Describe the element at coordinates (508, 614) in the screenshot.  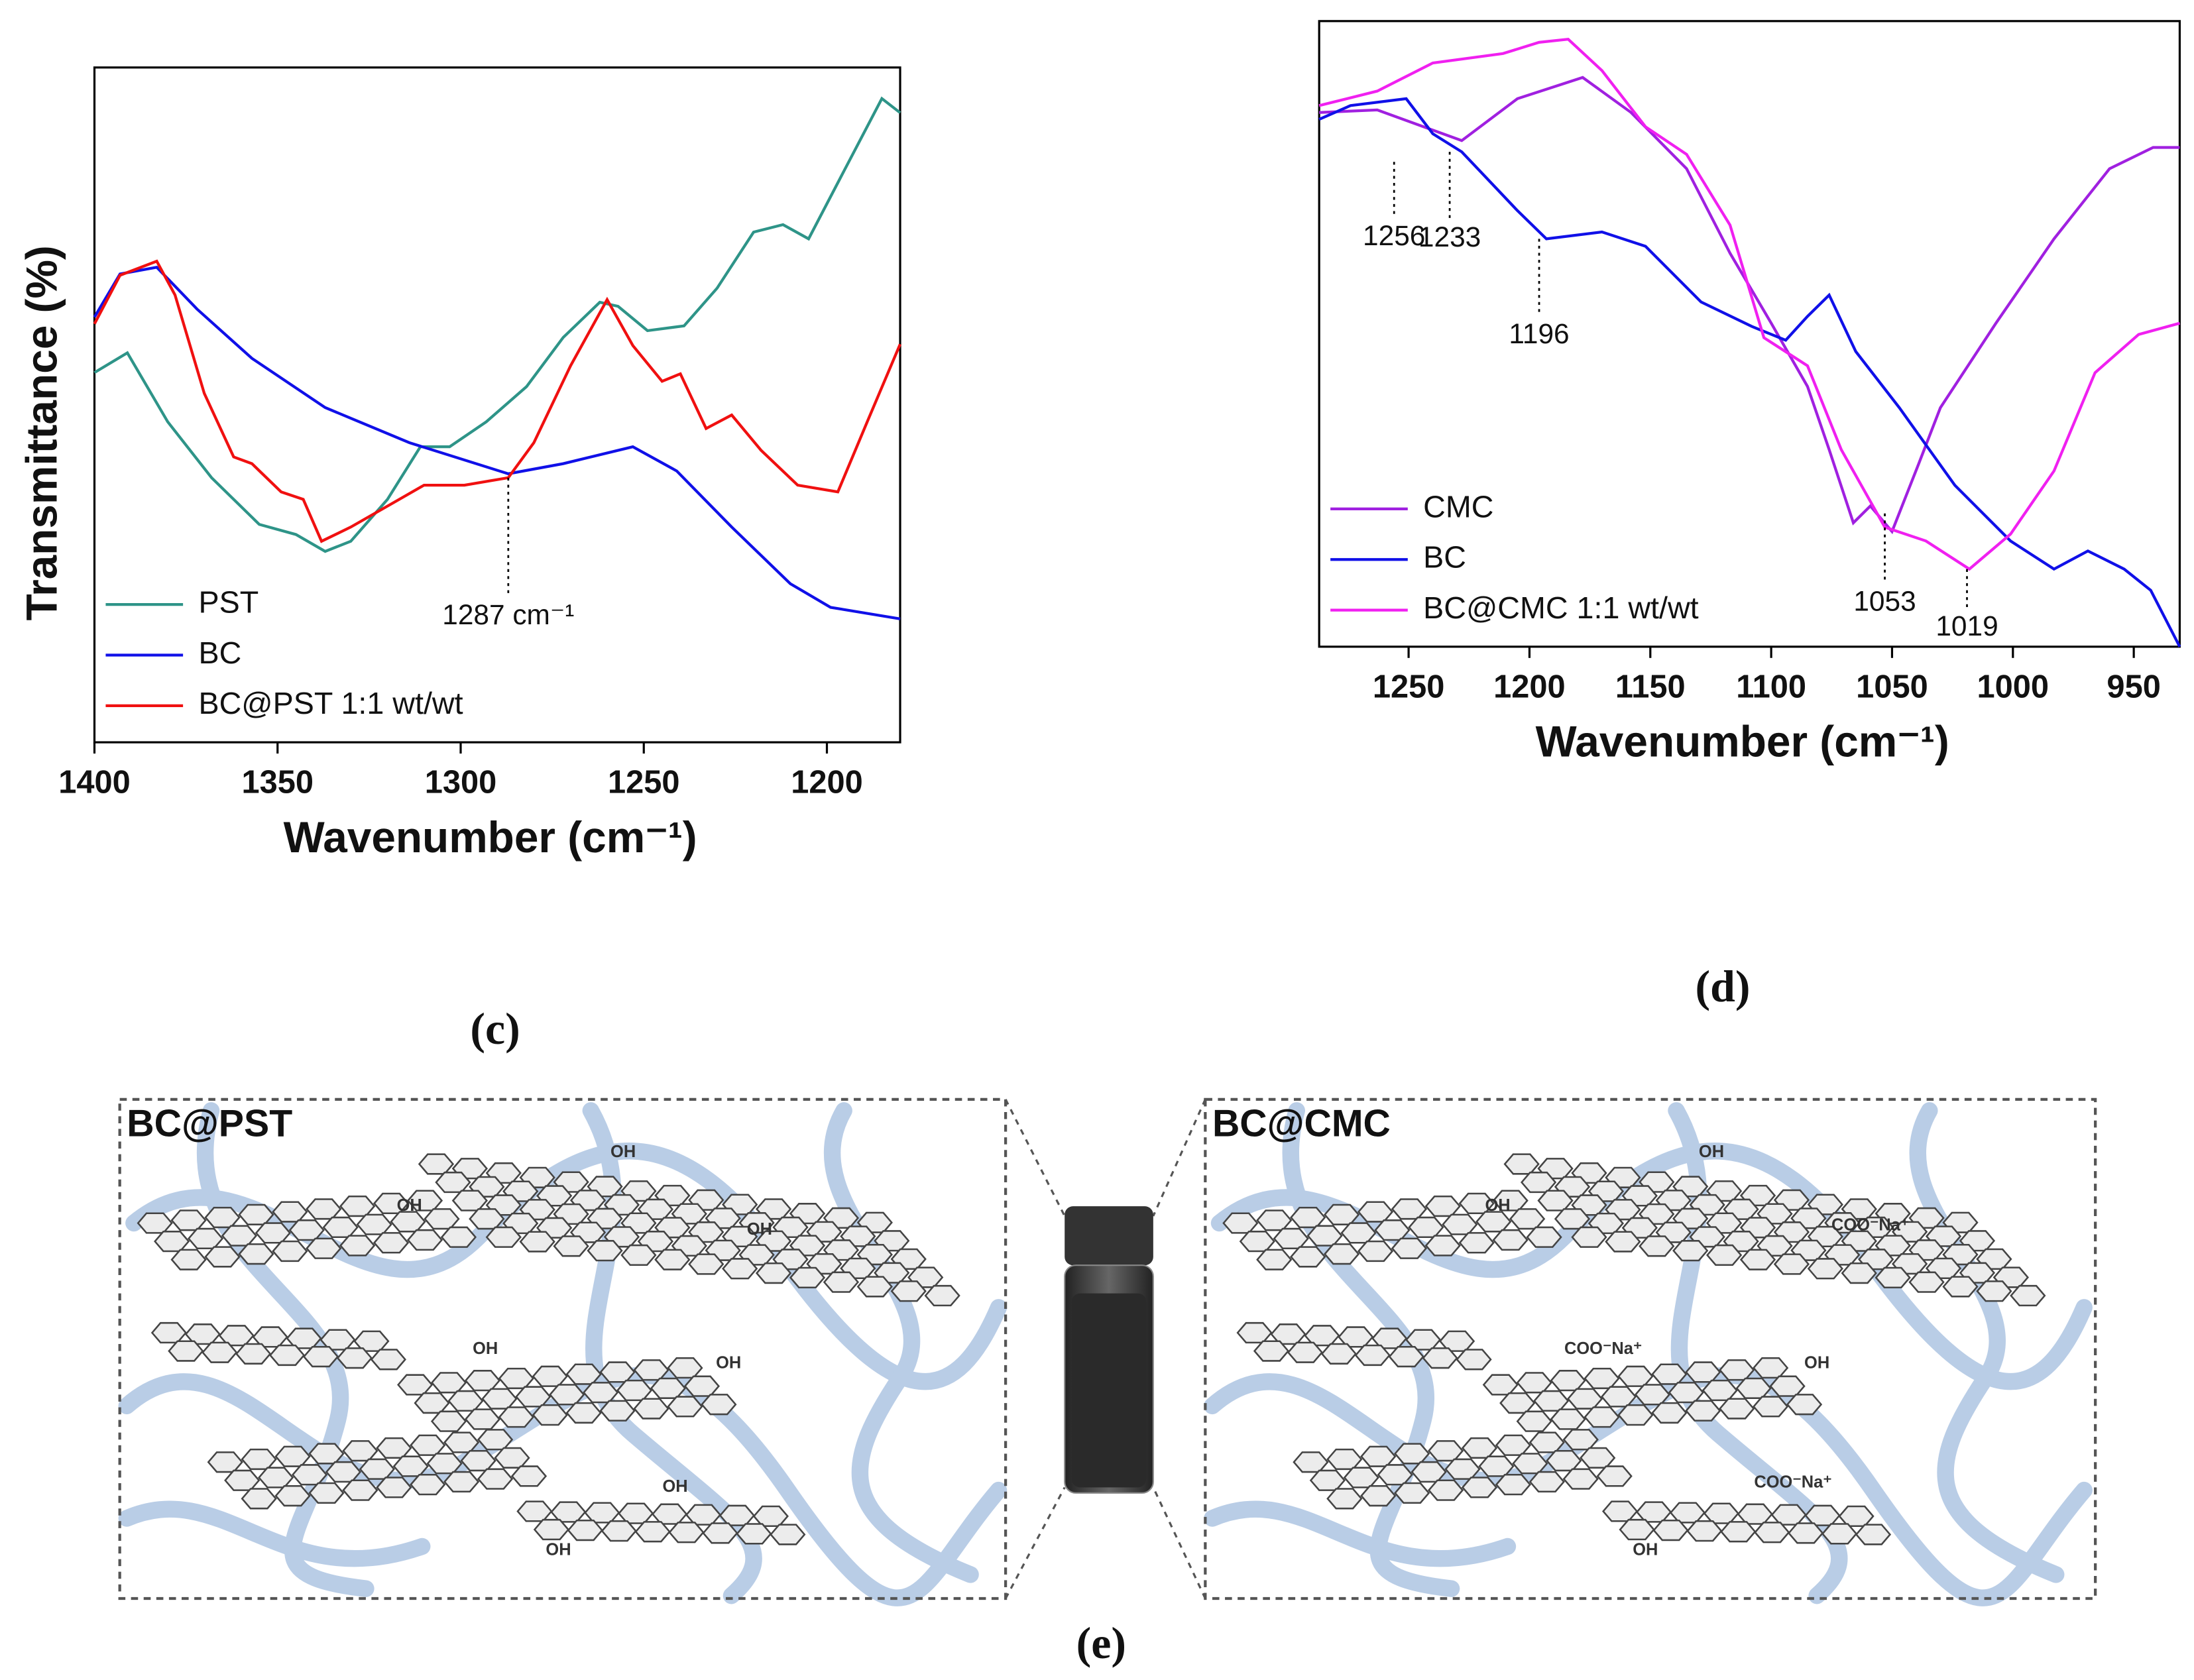
I see `annotation: 1287 cm⁻¹` at that location.